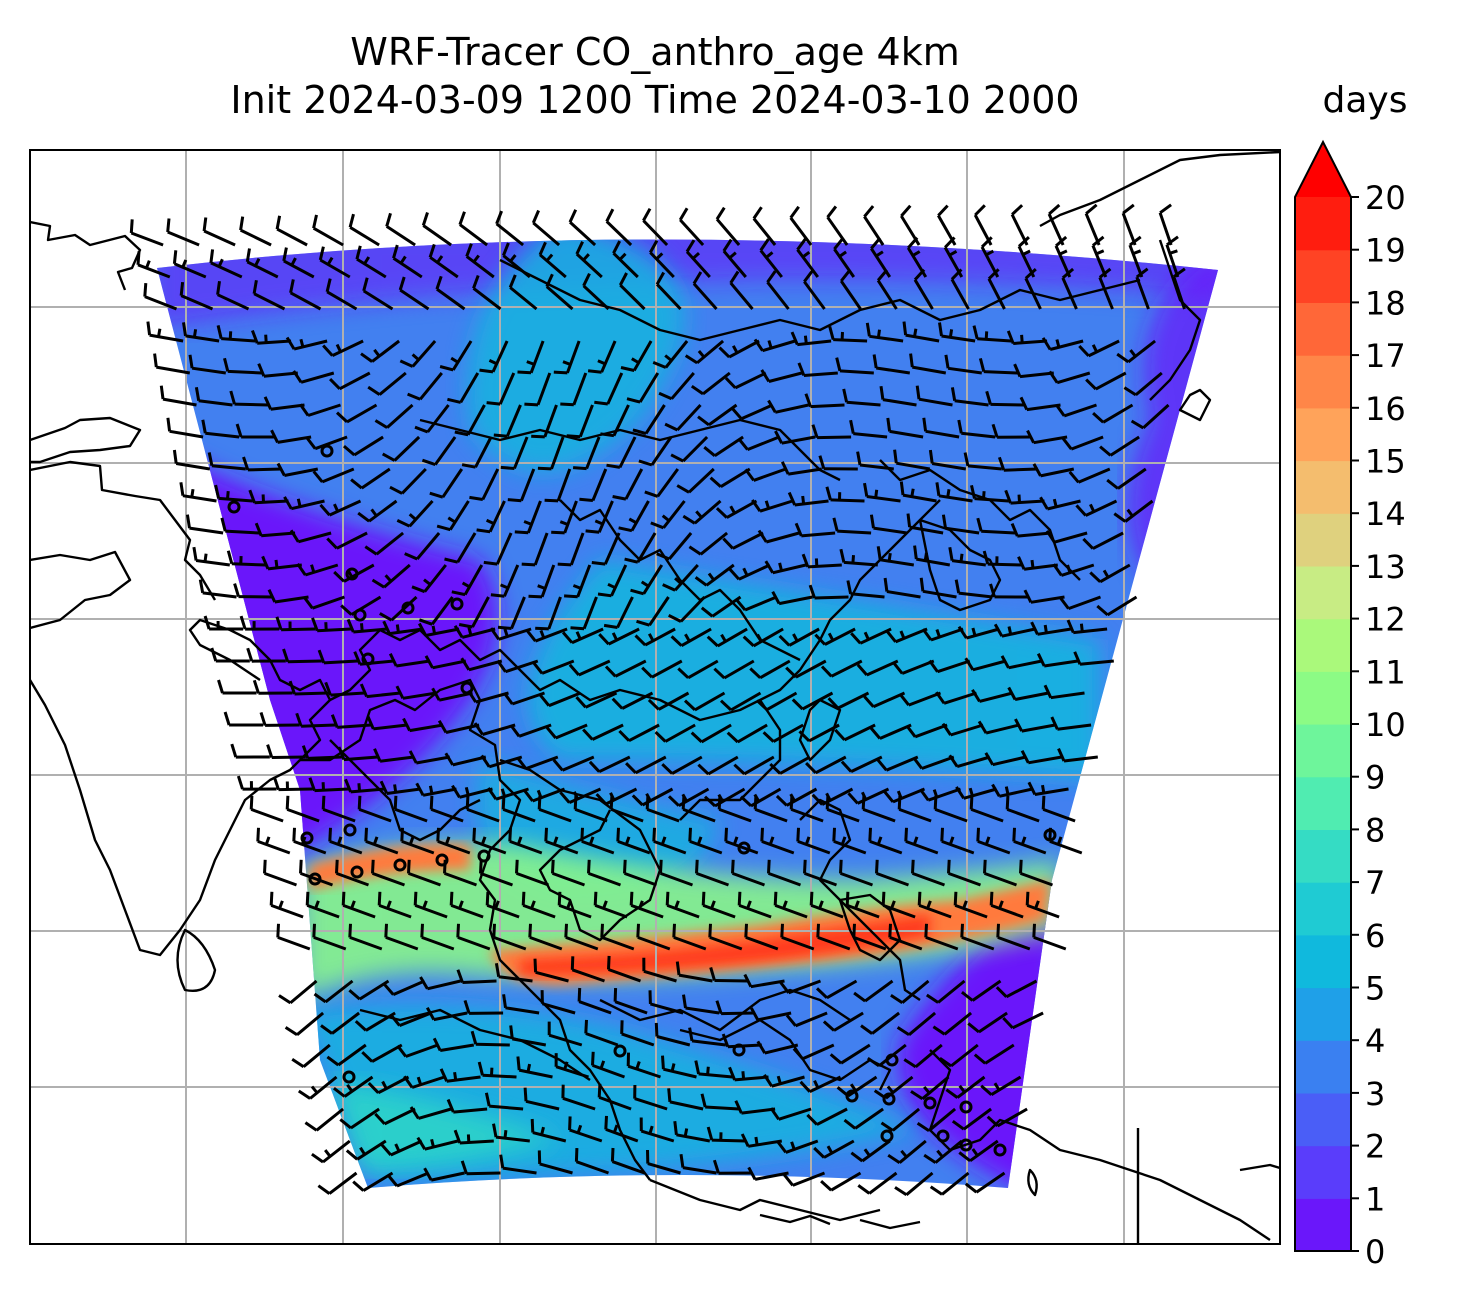 The width and height of the screenshot is (1462, 1306). Describe the element at coordinates (620, 1051) in the screenshot. I see `calm-circle` at that location.